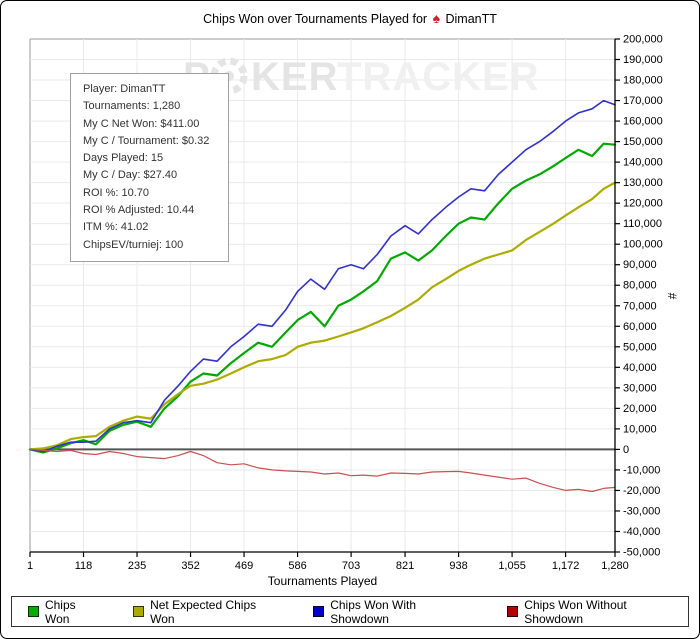  Describe the element at coordinates (643, 245) in the screenshot. I see `y-tick-label: 100,000` at that location.